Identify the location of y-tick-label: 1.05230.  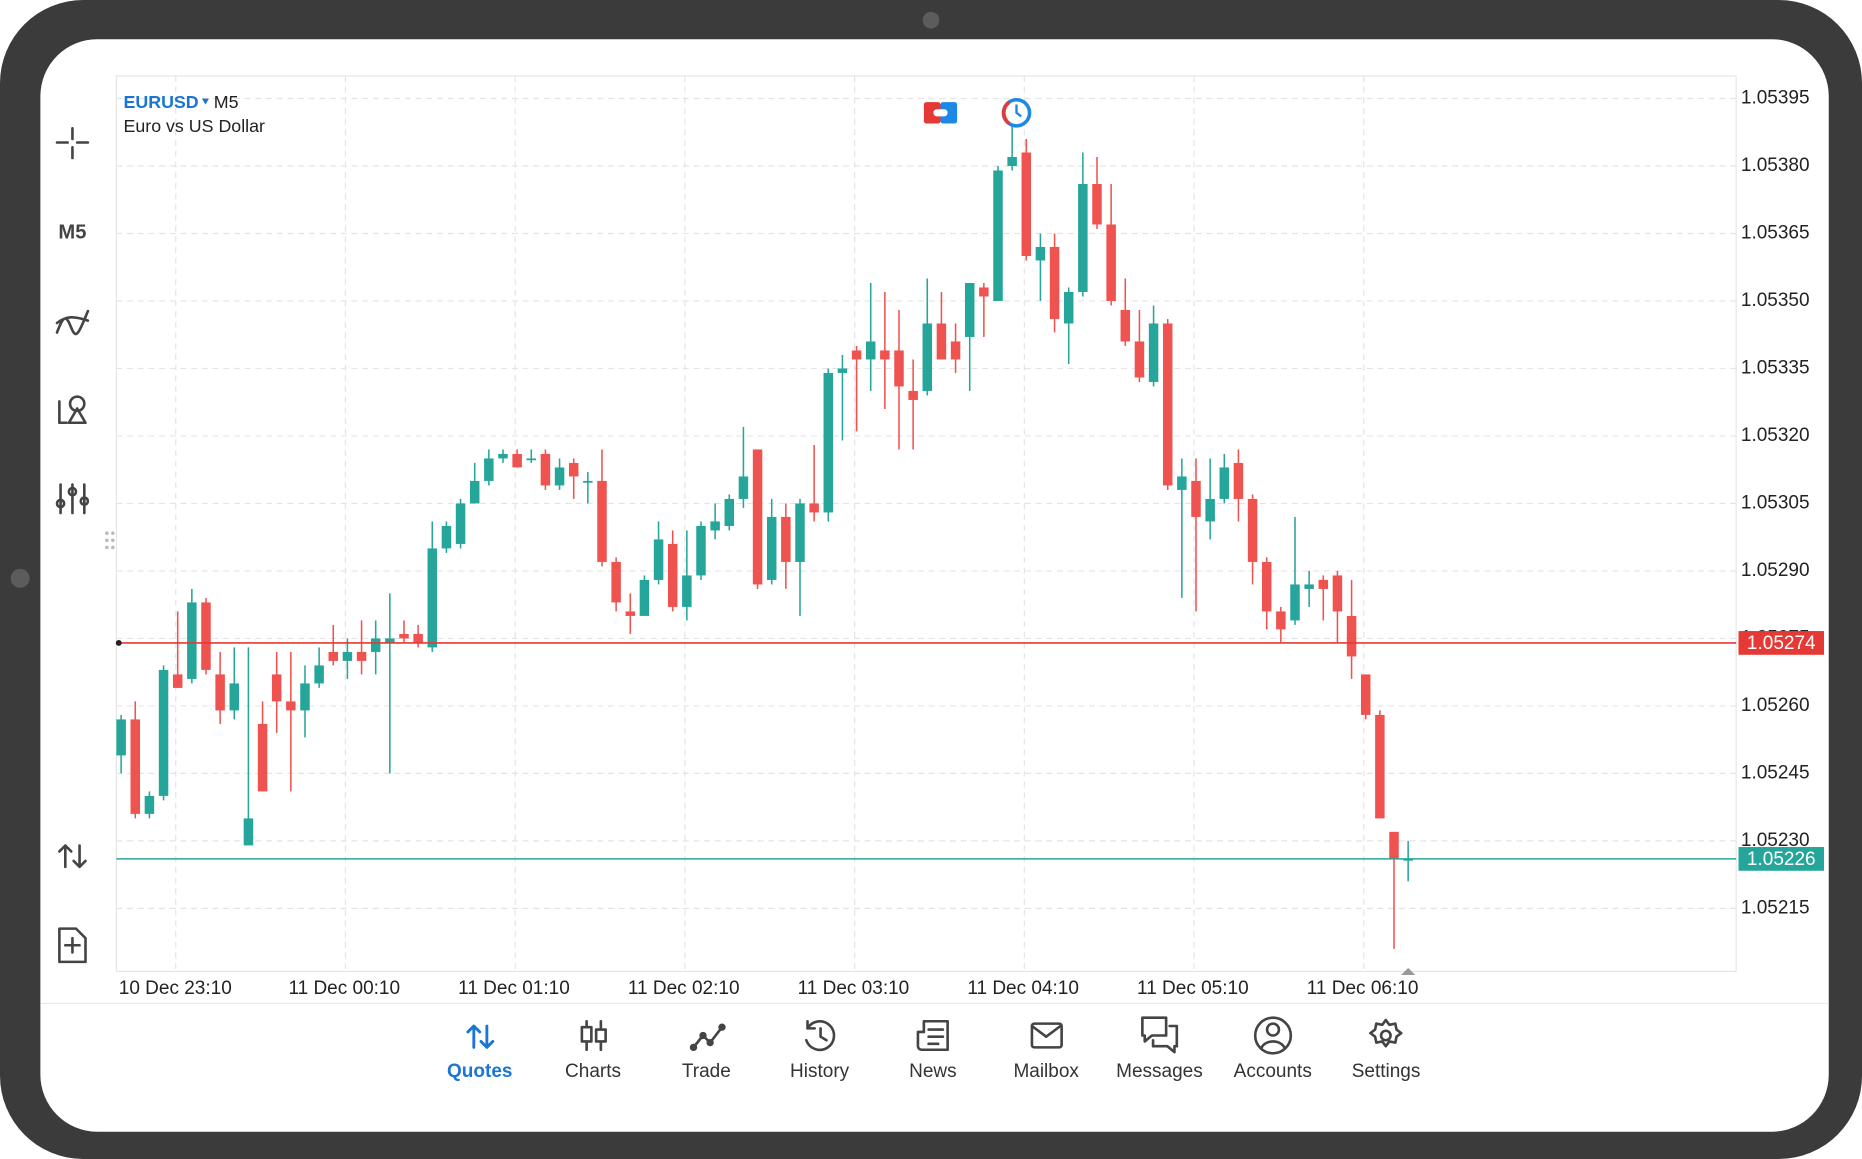
(1775, 840).